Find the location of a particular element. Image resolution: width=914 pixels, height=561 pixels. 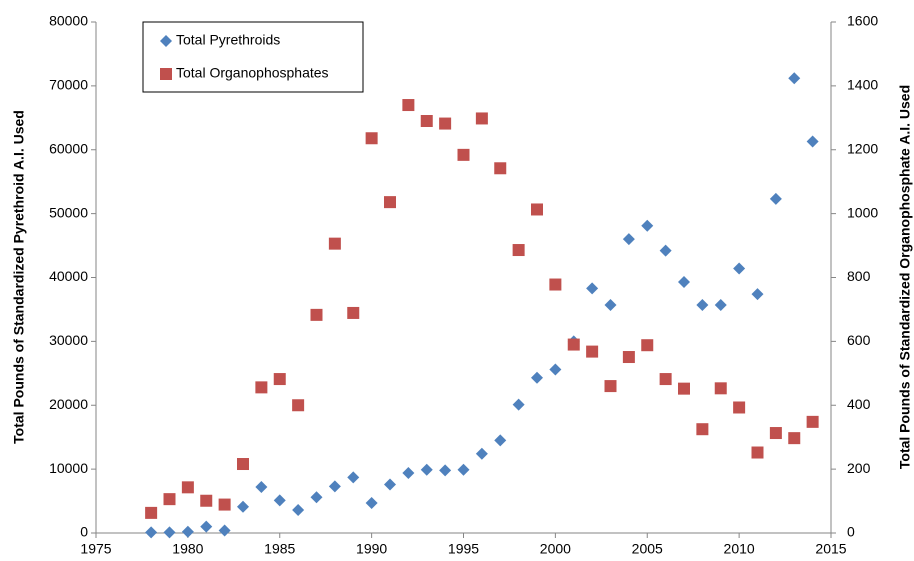

y-tick-label: 40000 is located at coordinates (68, 276).